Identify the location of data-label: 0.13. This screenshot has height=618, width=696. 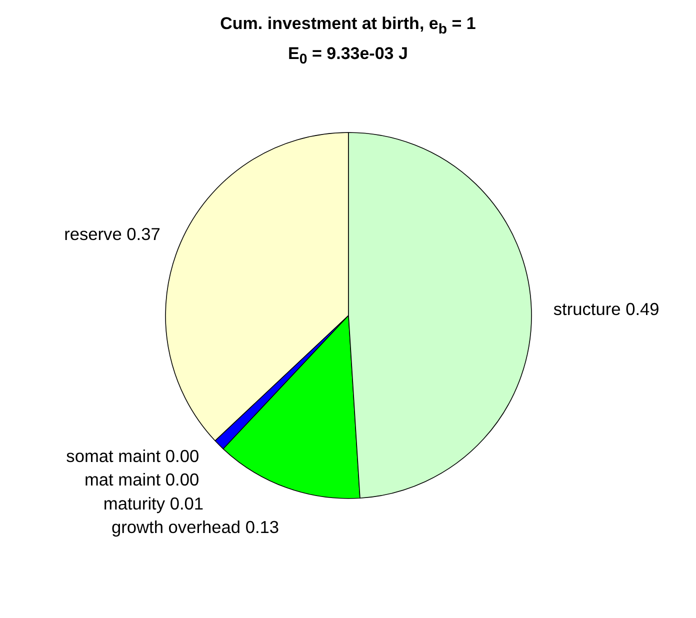
(262, 527).